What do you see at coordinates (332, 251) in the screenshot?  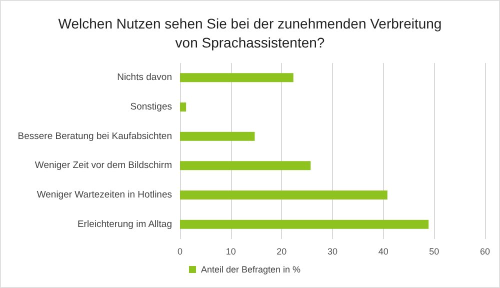 I see `x-tick-label: 30` at bounding box center [332, 251].